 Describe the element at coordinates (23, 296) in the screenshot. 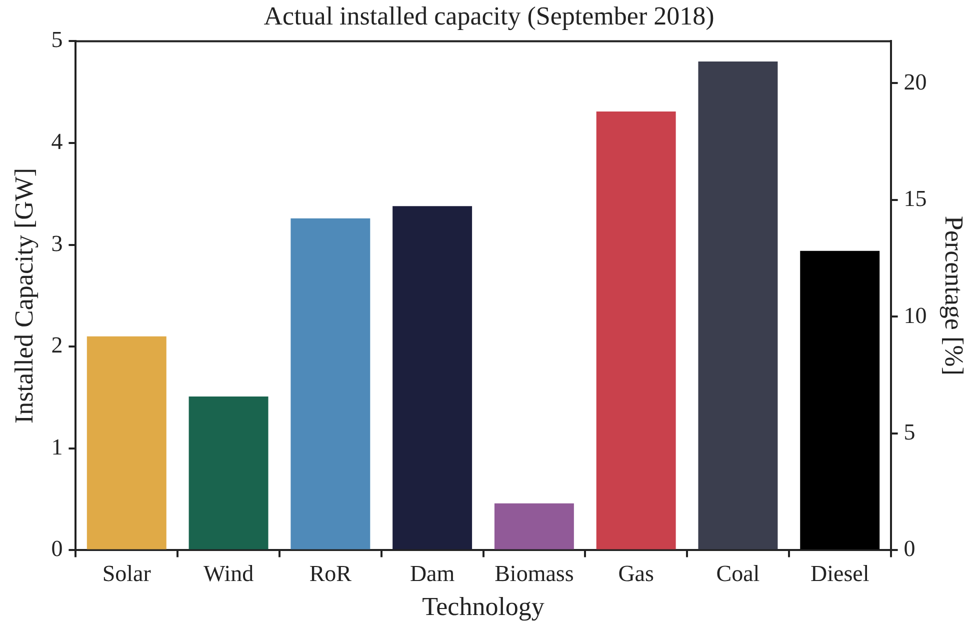

I see `y-axis-title: Installed Capacity [GW]` at that location.